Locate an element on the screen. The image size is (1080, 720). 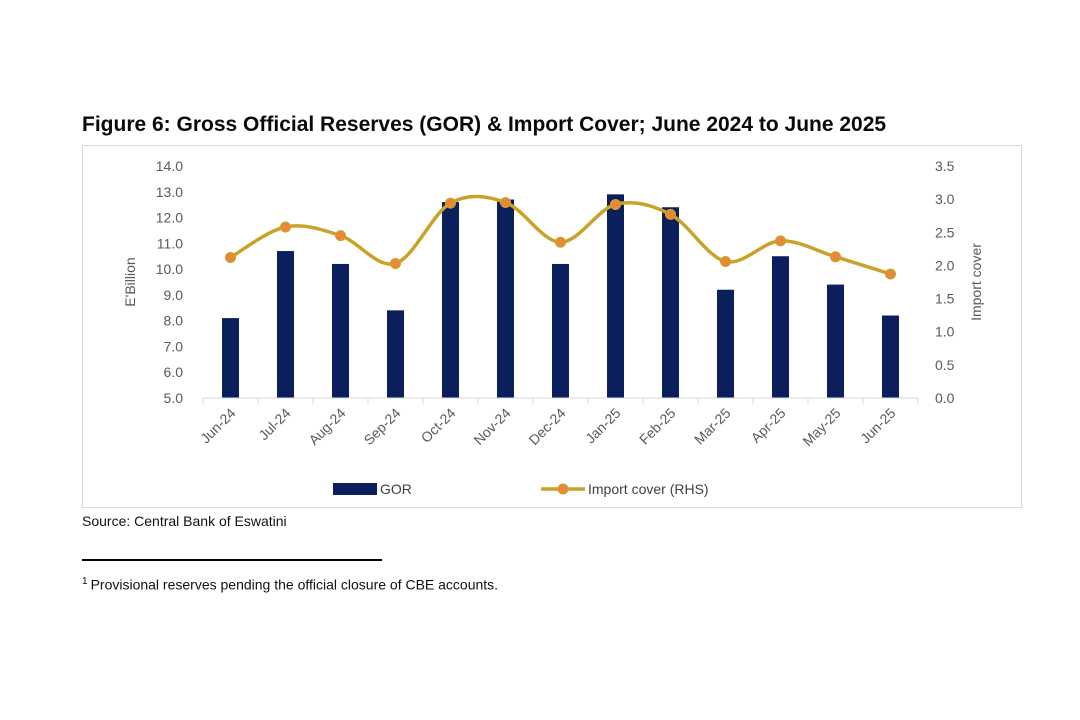
x-tick-label: Jun-24 is located at coordinates (218, 426).